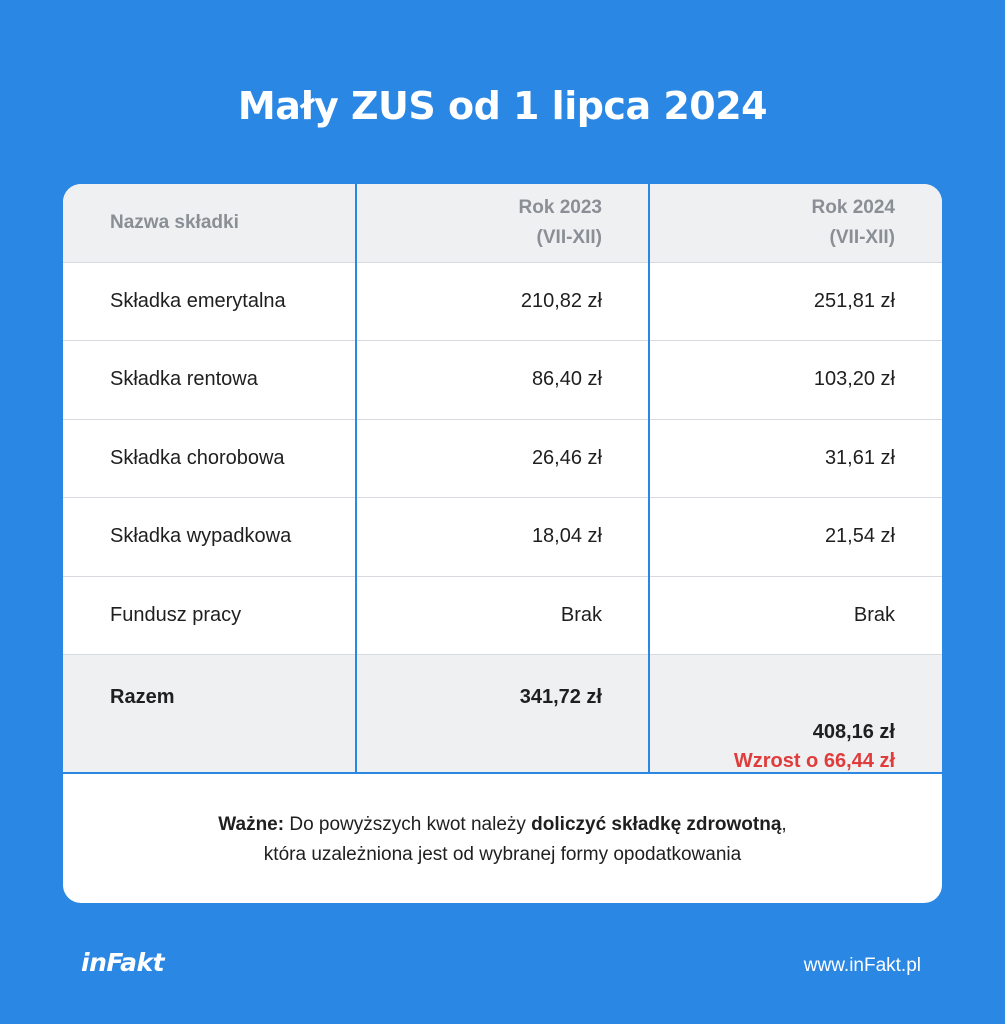 Image resolution: width=1005 pixels, height=1024 pixels. I want to click on row-2023: 86,40 zł, so click(566, 379).